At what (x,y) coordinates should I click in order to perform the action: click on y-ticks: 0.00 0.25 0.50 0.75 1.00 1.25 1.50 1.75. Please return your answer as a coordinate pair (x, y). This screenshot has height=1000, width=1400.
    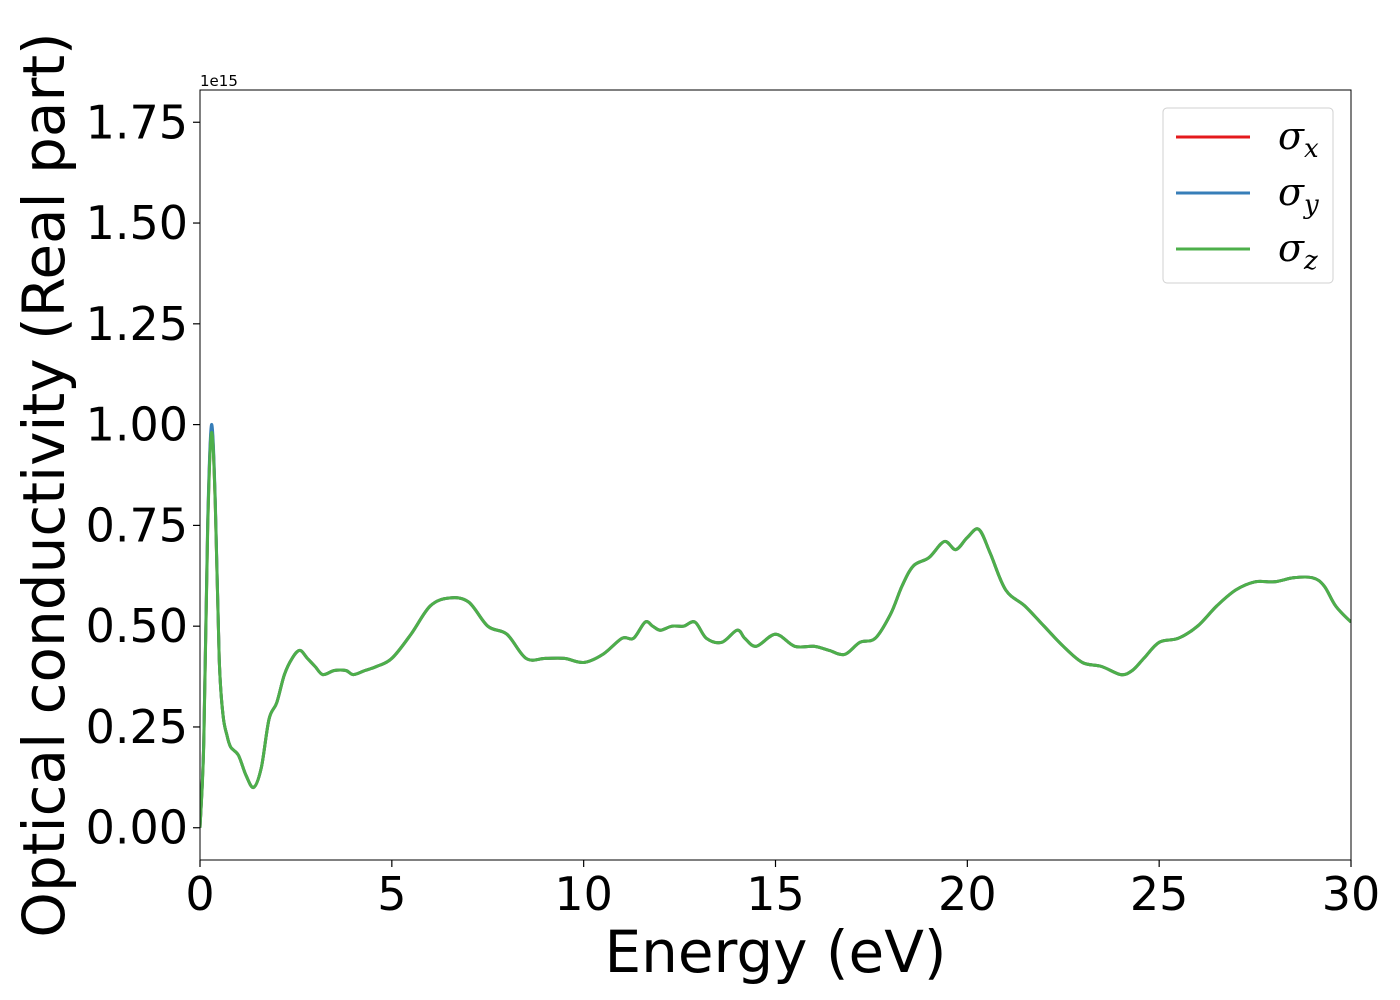
    Looking at the image, I should click on (143, 475).